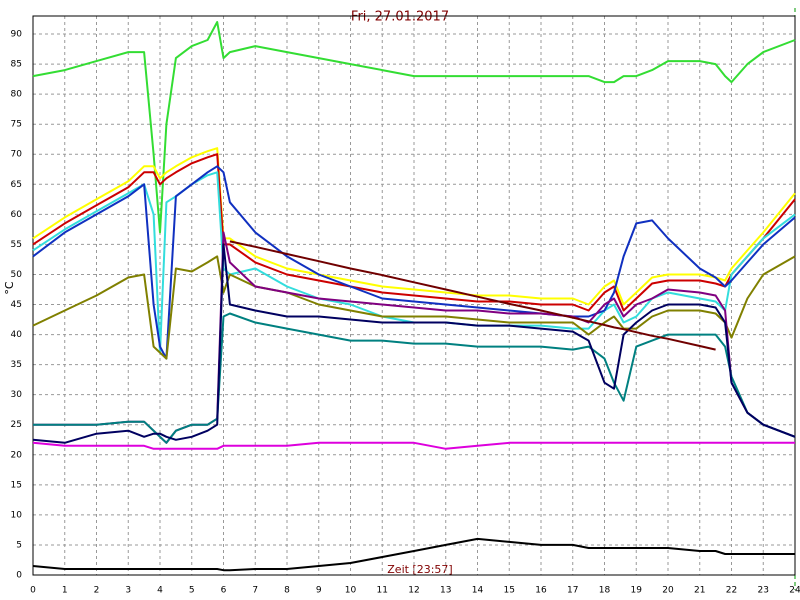 This screenshot has width=800, height=600. I want to click on x-tick-label: 11, so click(382, 591).